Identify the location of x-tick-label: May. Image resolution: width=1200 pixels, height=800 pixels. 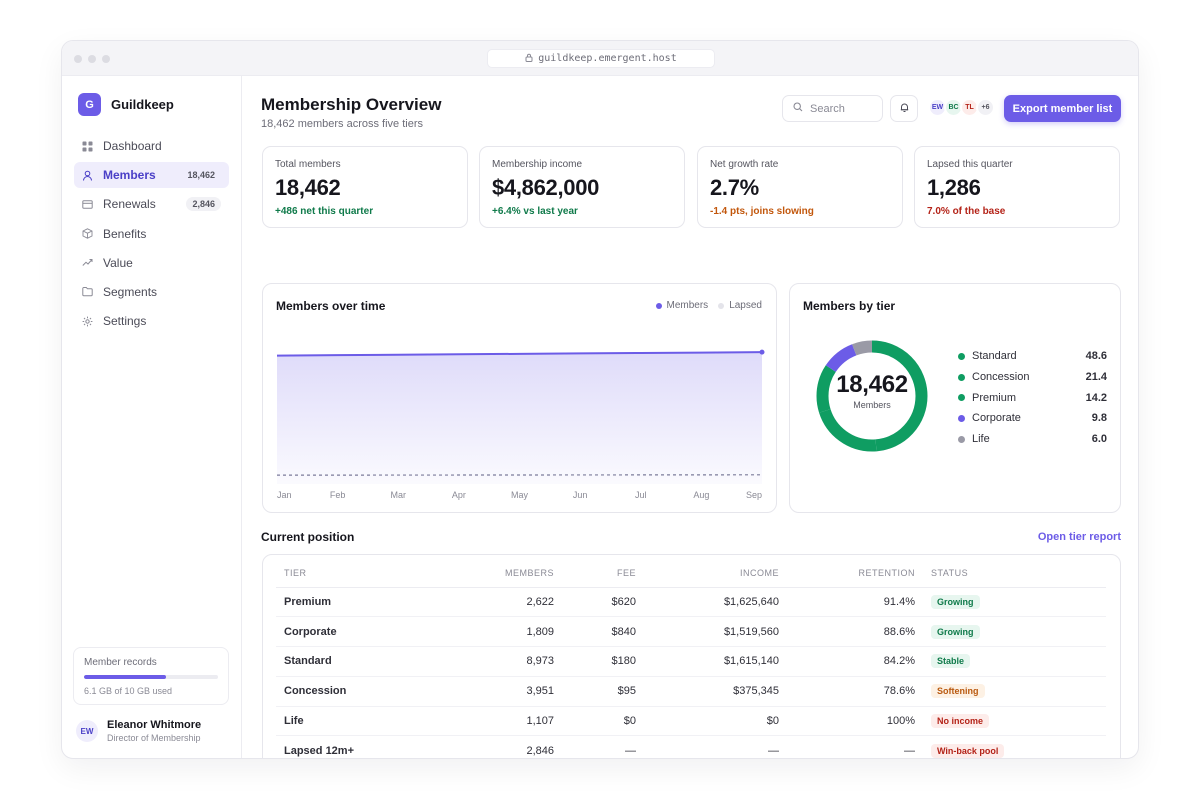
(520, 495).